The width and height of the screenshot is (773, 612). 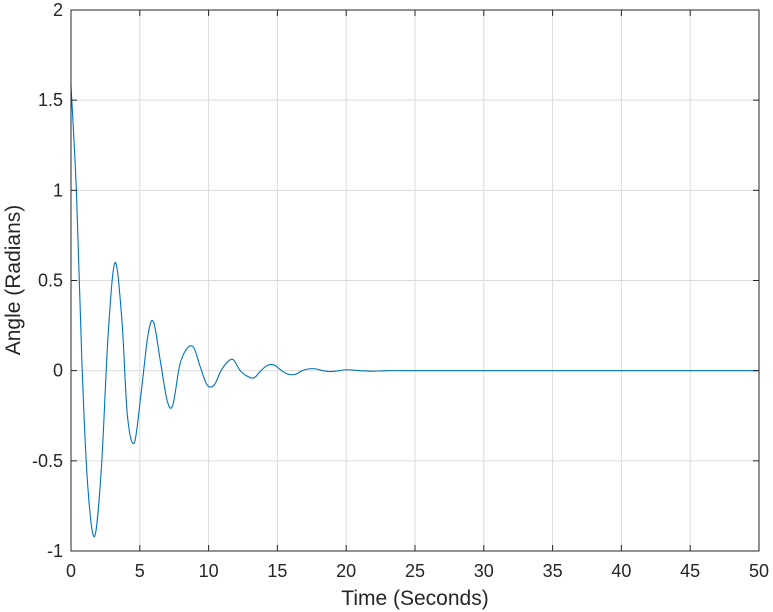 What do you see at coordinates (415, 571) in the screenshot?
I see `x-tick-label: 25` at bounding box center [415, 571].